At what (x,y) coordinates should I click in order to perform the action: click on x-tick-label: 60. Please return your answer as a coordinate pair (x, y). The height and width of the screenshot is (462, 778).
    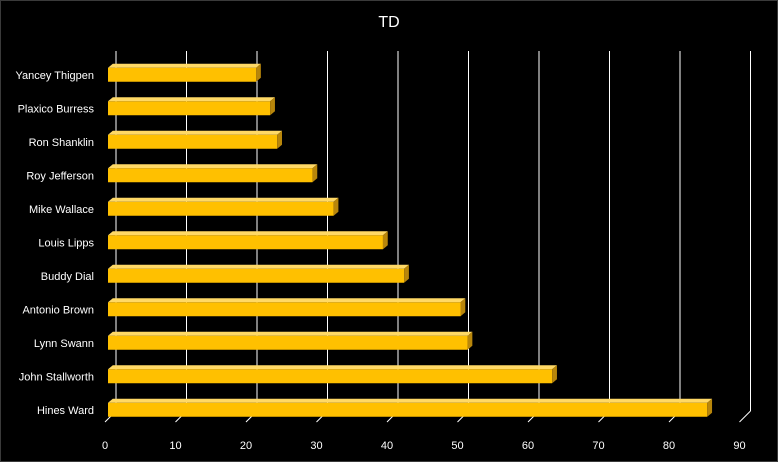
    Looking at the image, I should click on (528, 446).